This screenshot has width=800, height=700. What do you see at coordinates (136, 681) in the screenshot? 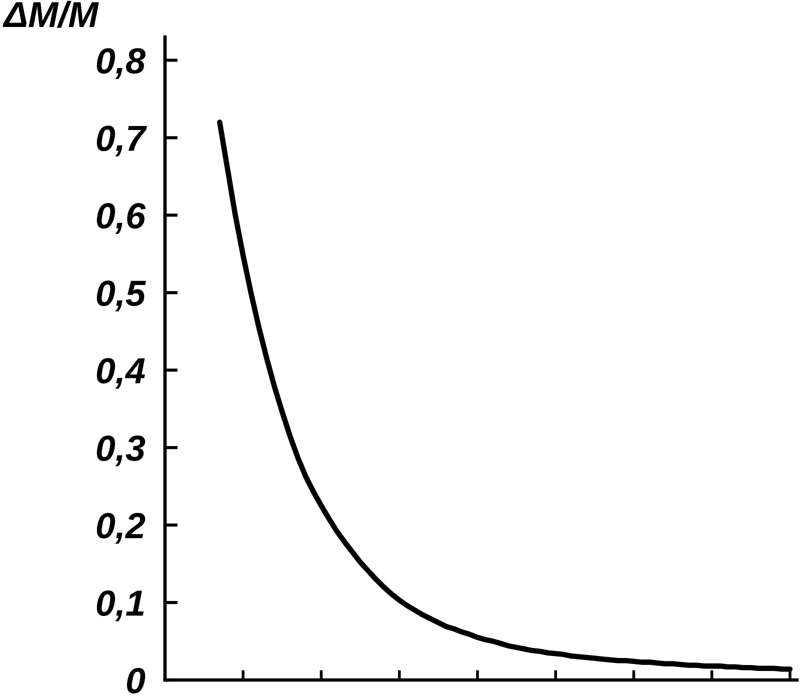
I see `y-tick-label: 0` at bounding box center [136, 681].